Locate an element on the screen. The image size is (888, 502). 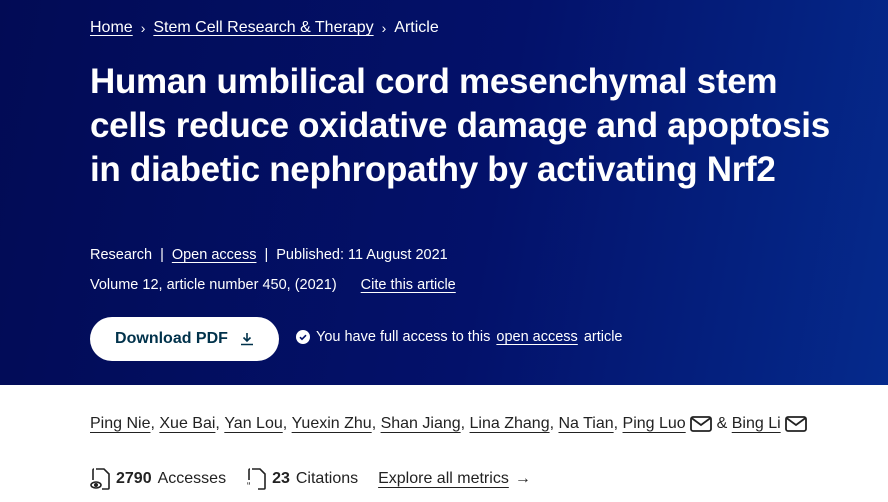
breadcrumb-home: Home is located at coordinates (111, 27).